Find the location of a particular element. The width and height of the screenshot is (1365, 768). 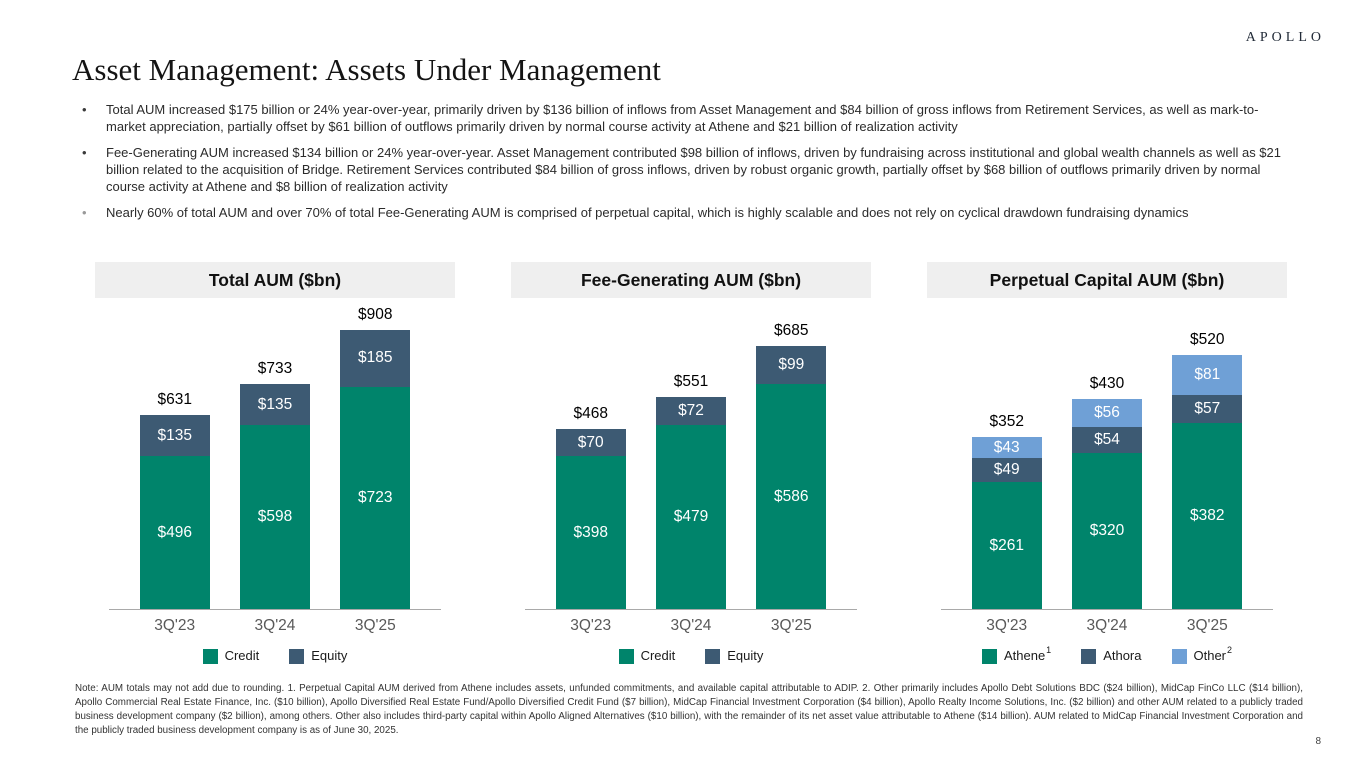

legend-label: Athora is located at coordinates (1122, 655).